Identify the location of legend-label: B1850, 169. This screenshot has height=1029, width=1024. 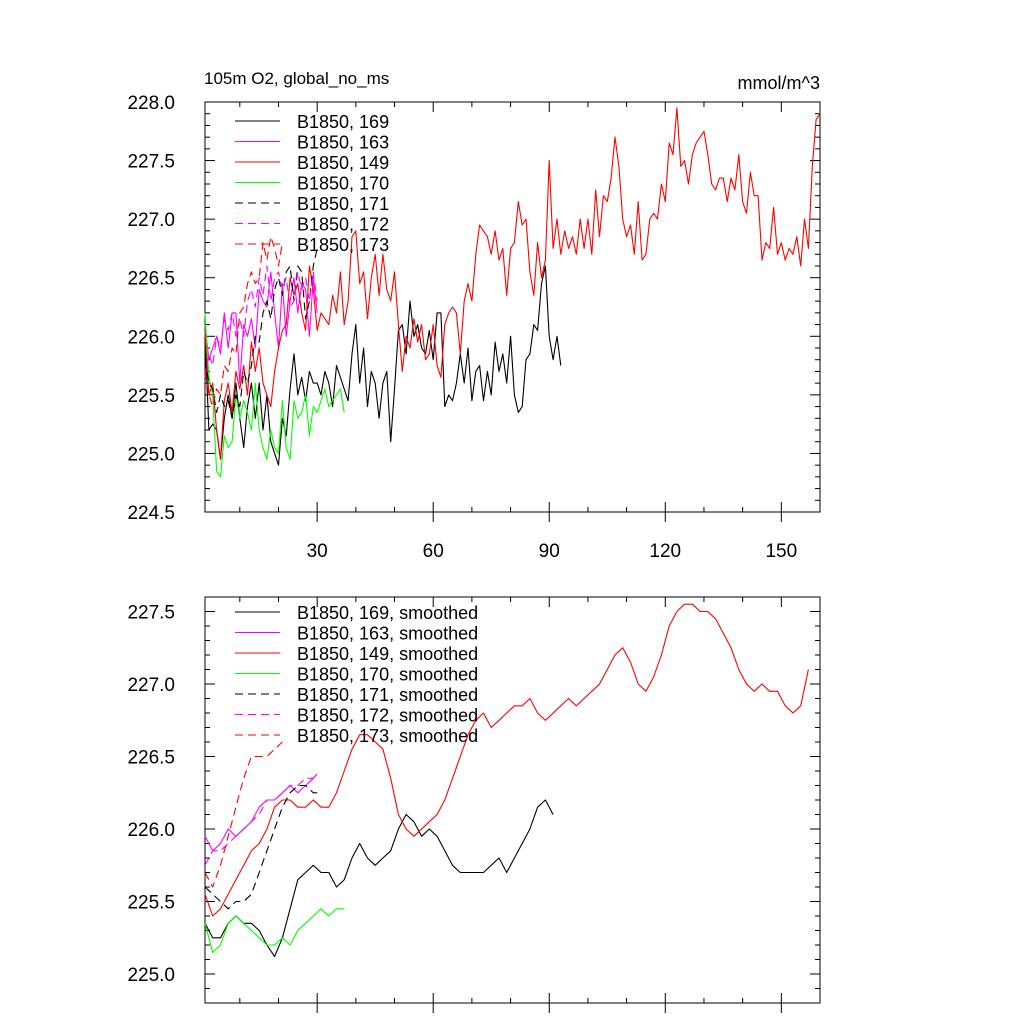
(343, 122).